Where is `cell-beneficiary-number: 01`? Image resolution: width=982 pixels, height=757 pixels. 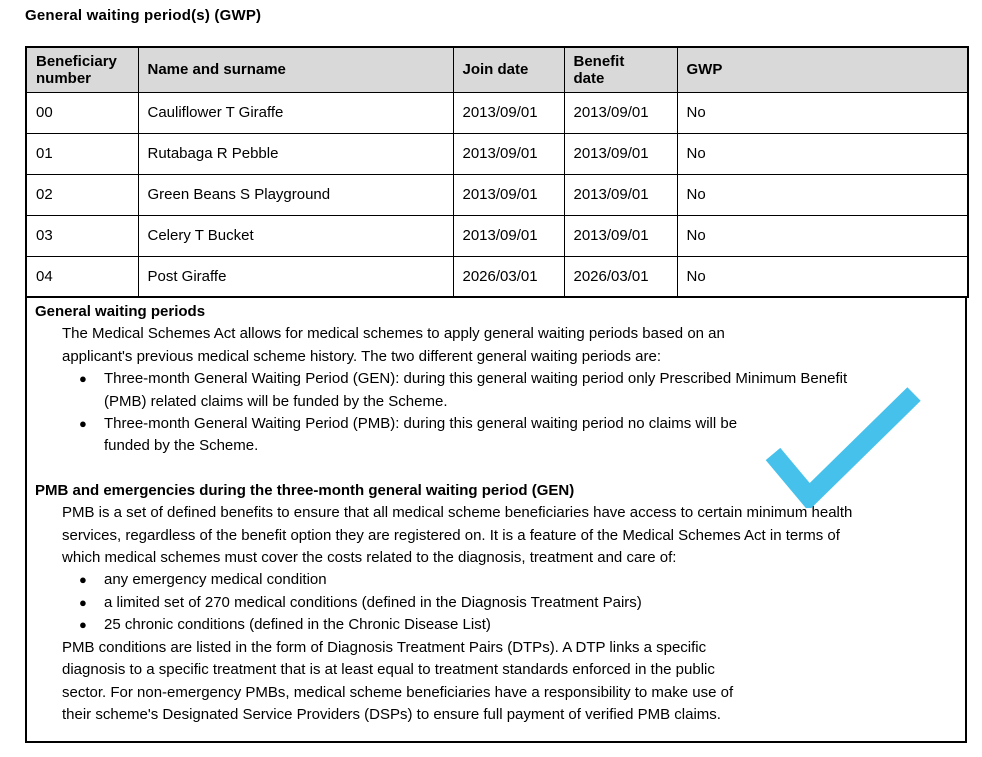
cell-beneficiary-number: 01 is located at coordinates (82, 153).